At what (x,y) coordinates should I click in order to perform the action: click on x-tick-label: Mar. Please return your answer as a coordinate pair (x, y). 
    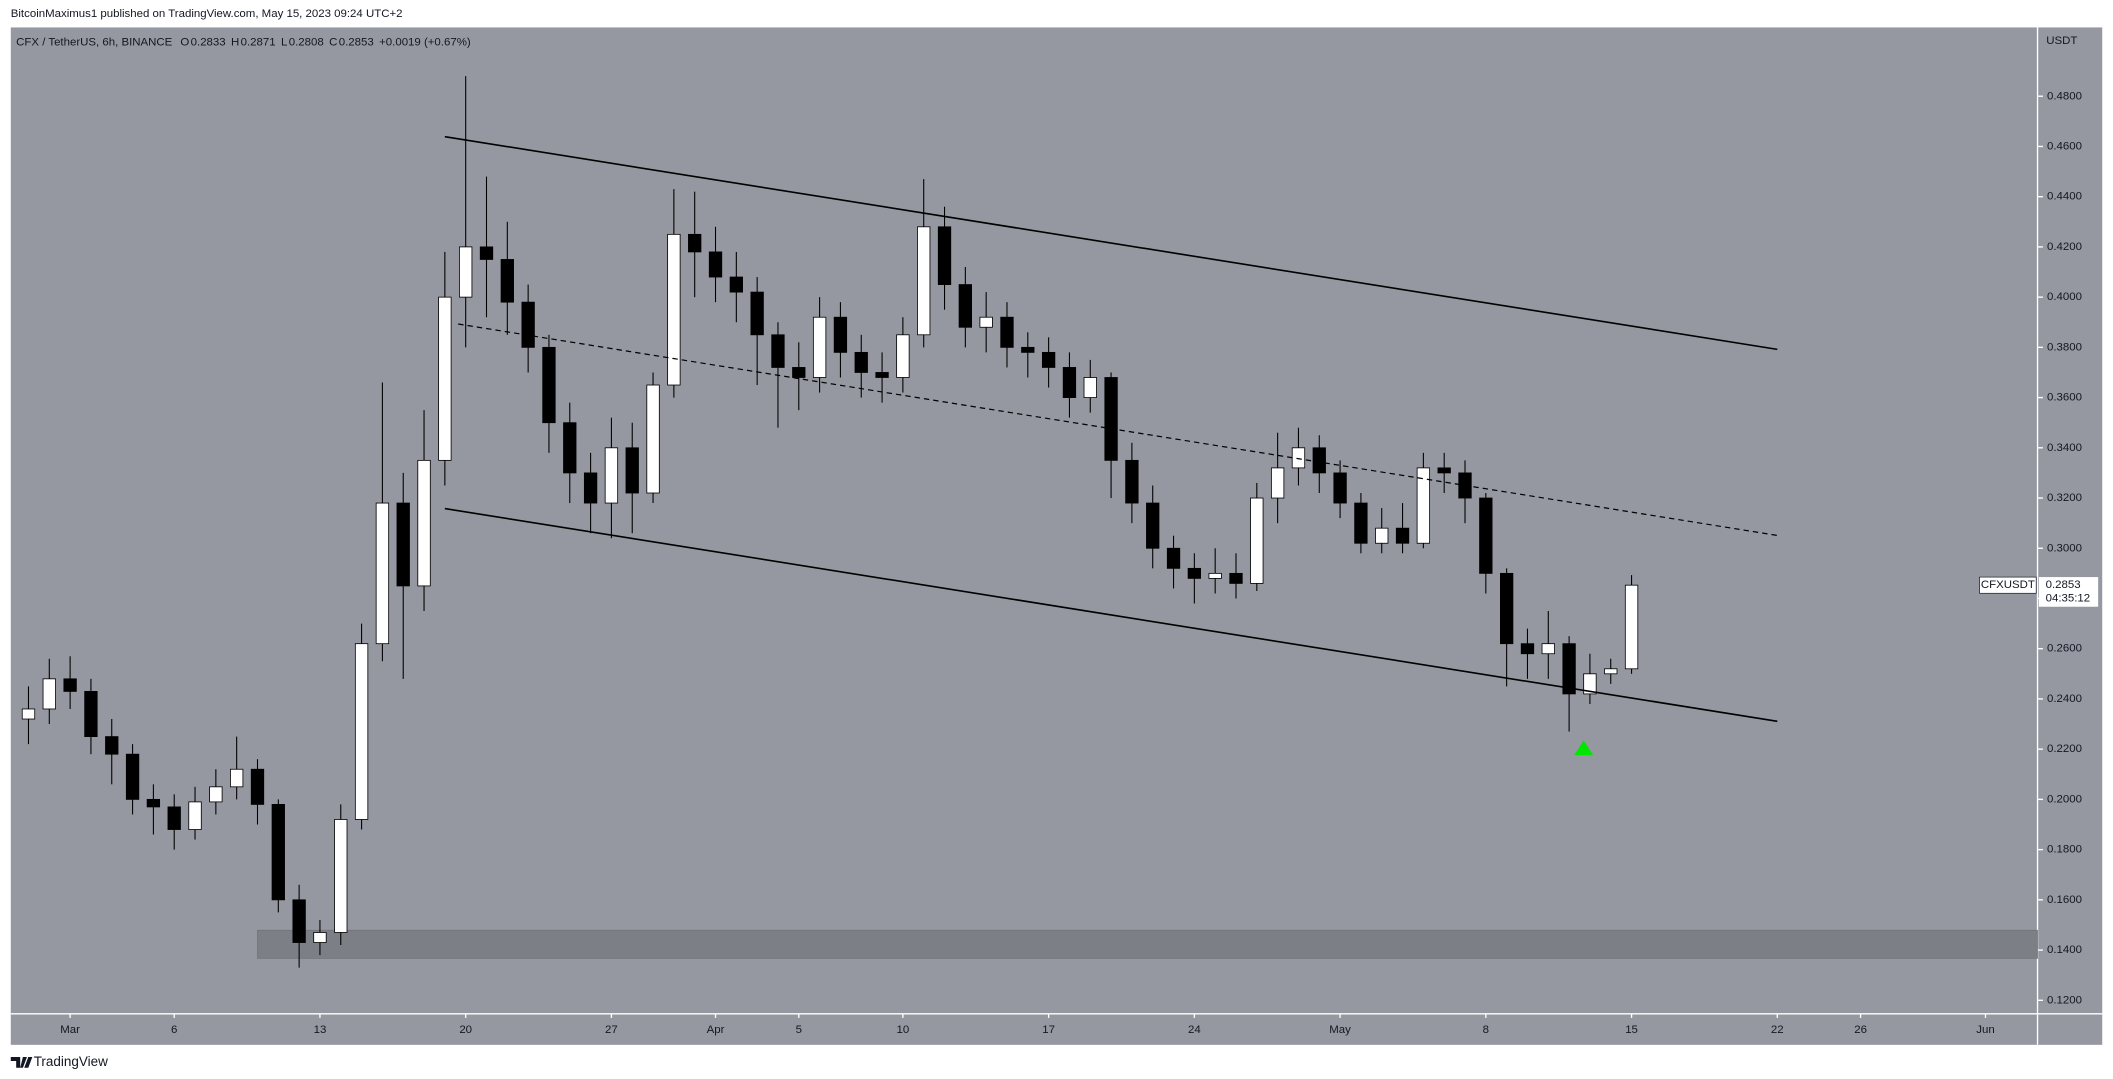
    Looking at the image, I should click on (70, 1030).